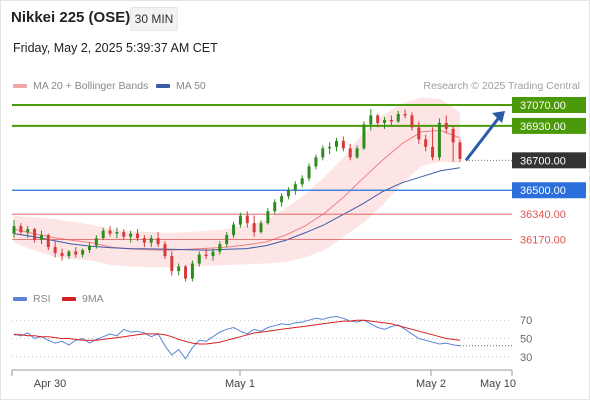 Image resolution: width=590 pixels, height=400 pixels. Describe the element at coordinates (543, 215) in the screenshot. I see `level-label: 36340.00` at that location.